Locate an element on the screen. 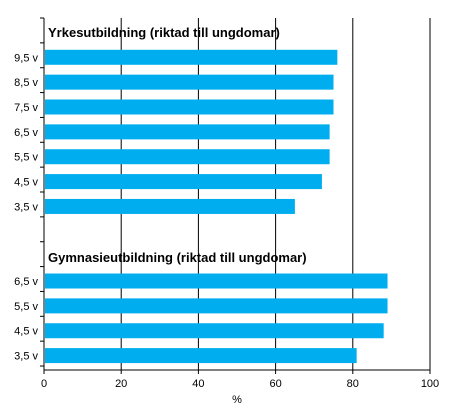  x-tick-label: 20 is located at coordinates (121, 384).